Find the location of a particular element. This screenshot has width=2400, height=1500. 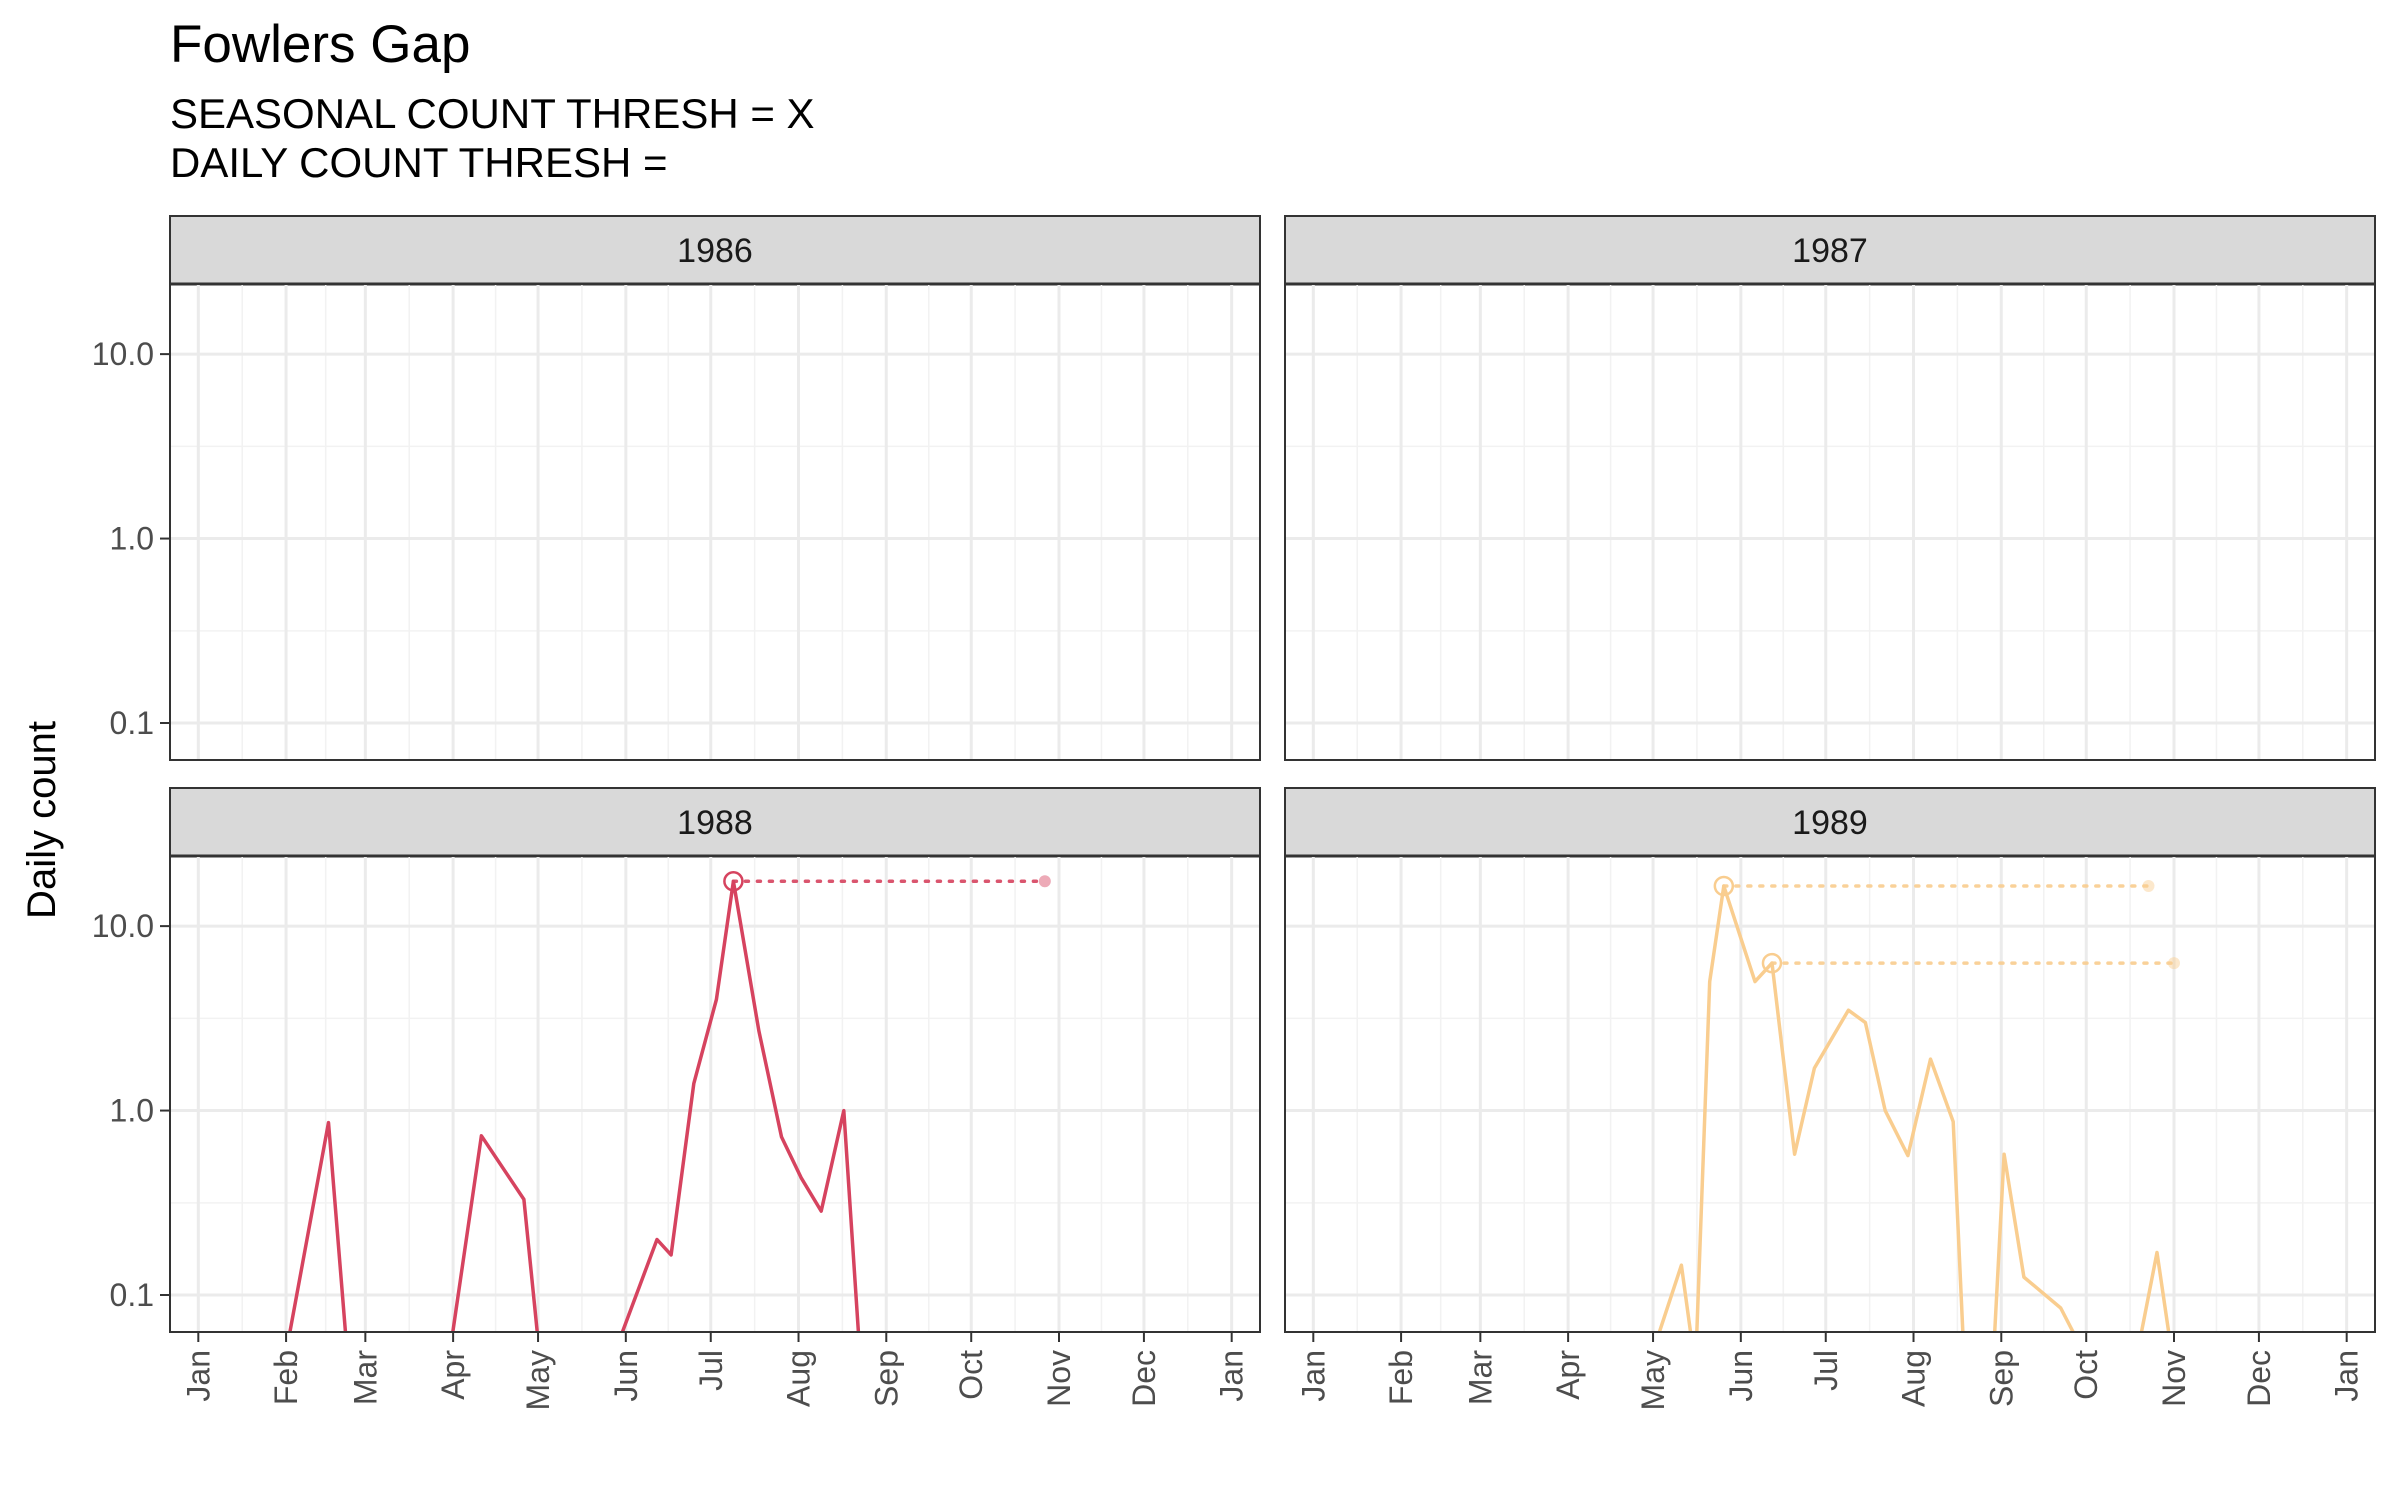

panel-1989-x-tick-label: Dec is located at coordinates (2259, 1378).